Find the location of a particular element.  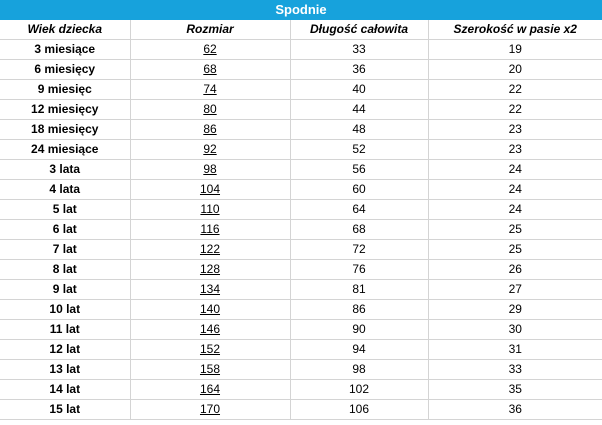

table-row: 3 miesiące 62 33 19 is located at coordinates (301, 49).